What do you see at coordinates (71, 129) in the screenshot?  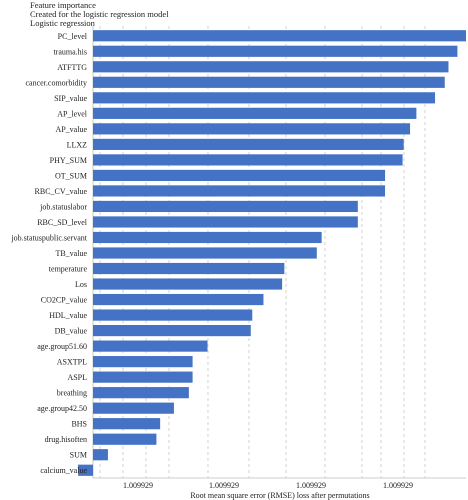 I see `category-label-6: AP_value` at bounding box center [71, 129].